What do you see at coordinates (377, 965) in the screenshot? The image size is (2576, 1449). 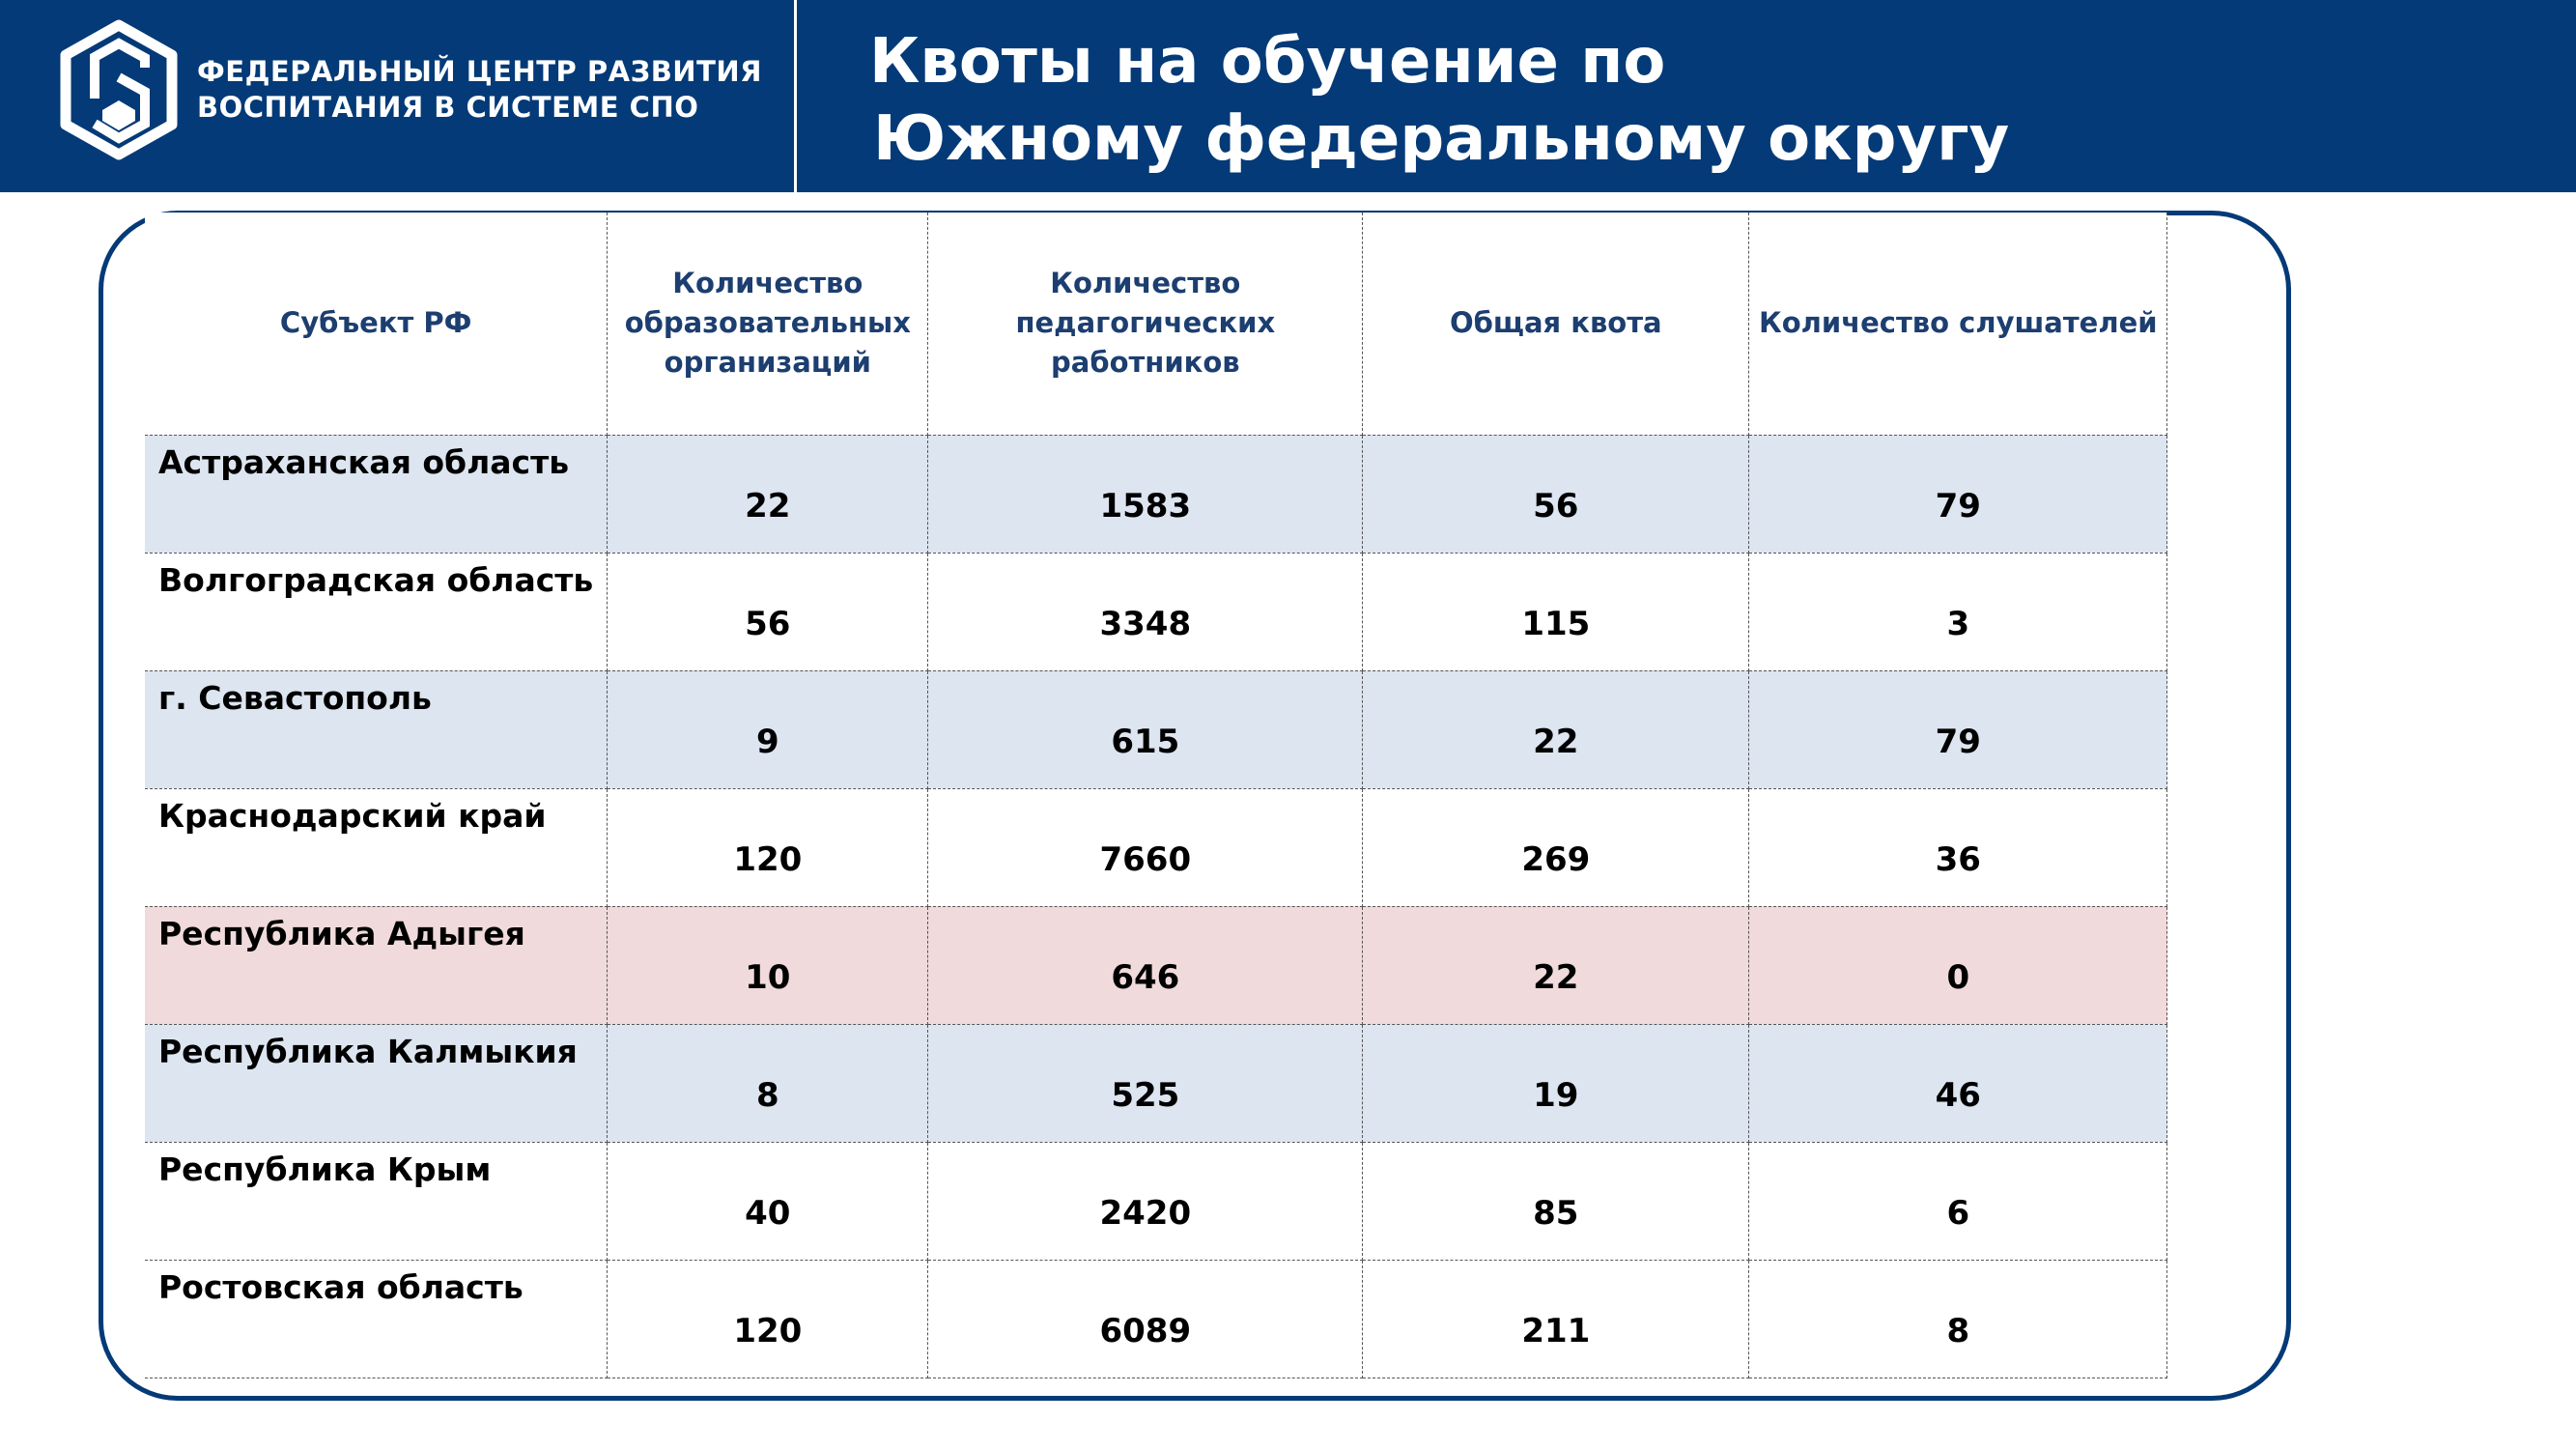 I see `region-cell: Республика Адыгея` at bounding box center [377, 965].